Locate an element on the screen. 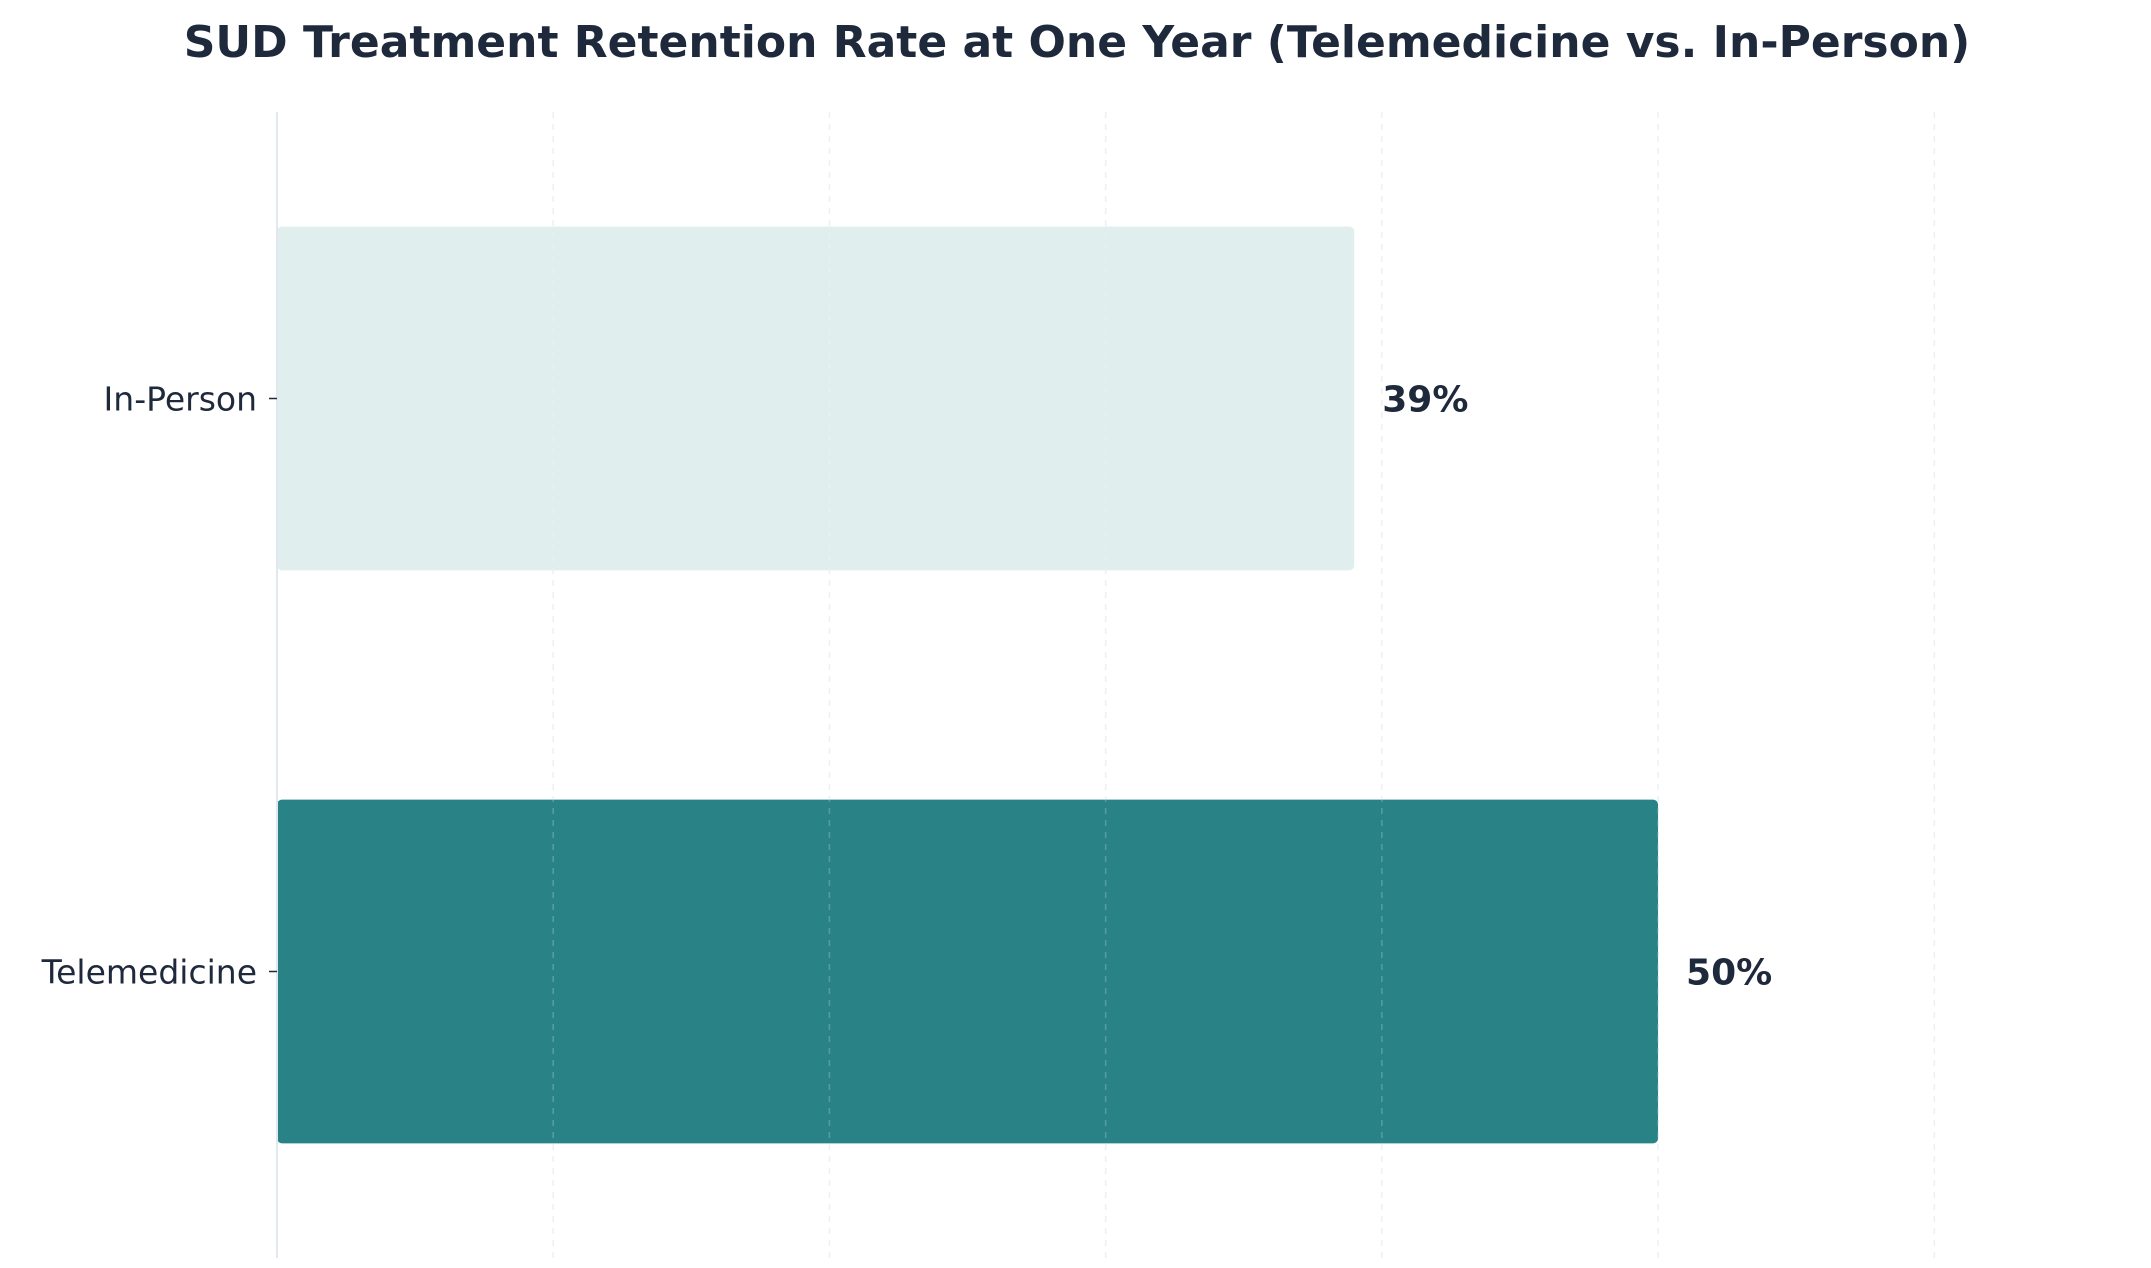 The width and height of the screenshot is (2151, 1268). ticks-layer is located at coordinates (273, 685).